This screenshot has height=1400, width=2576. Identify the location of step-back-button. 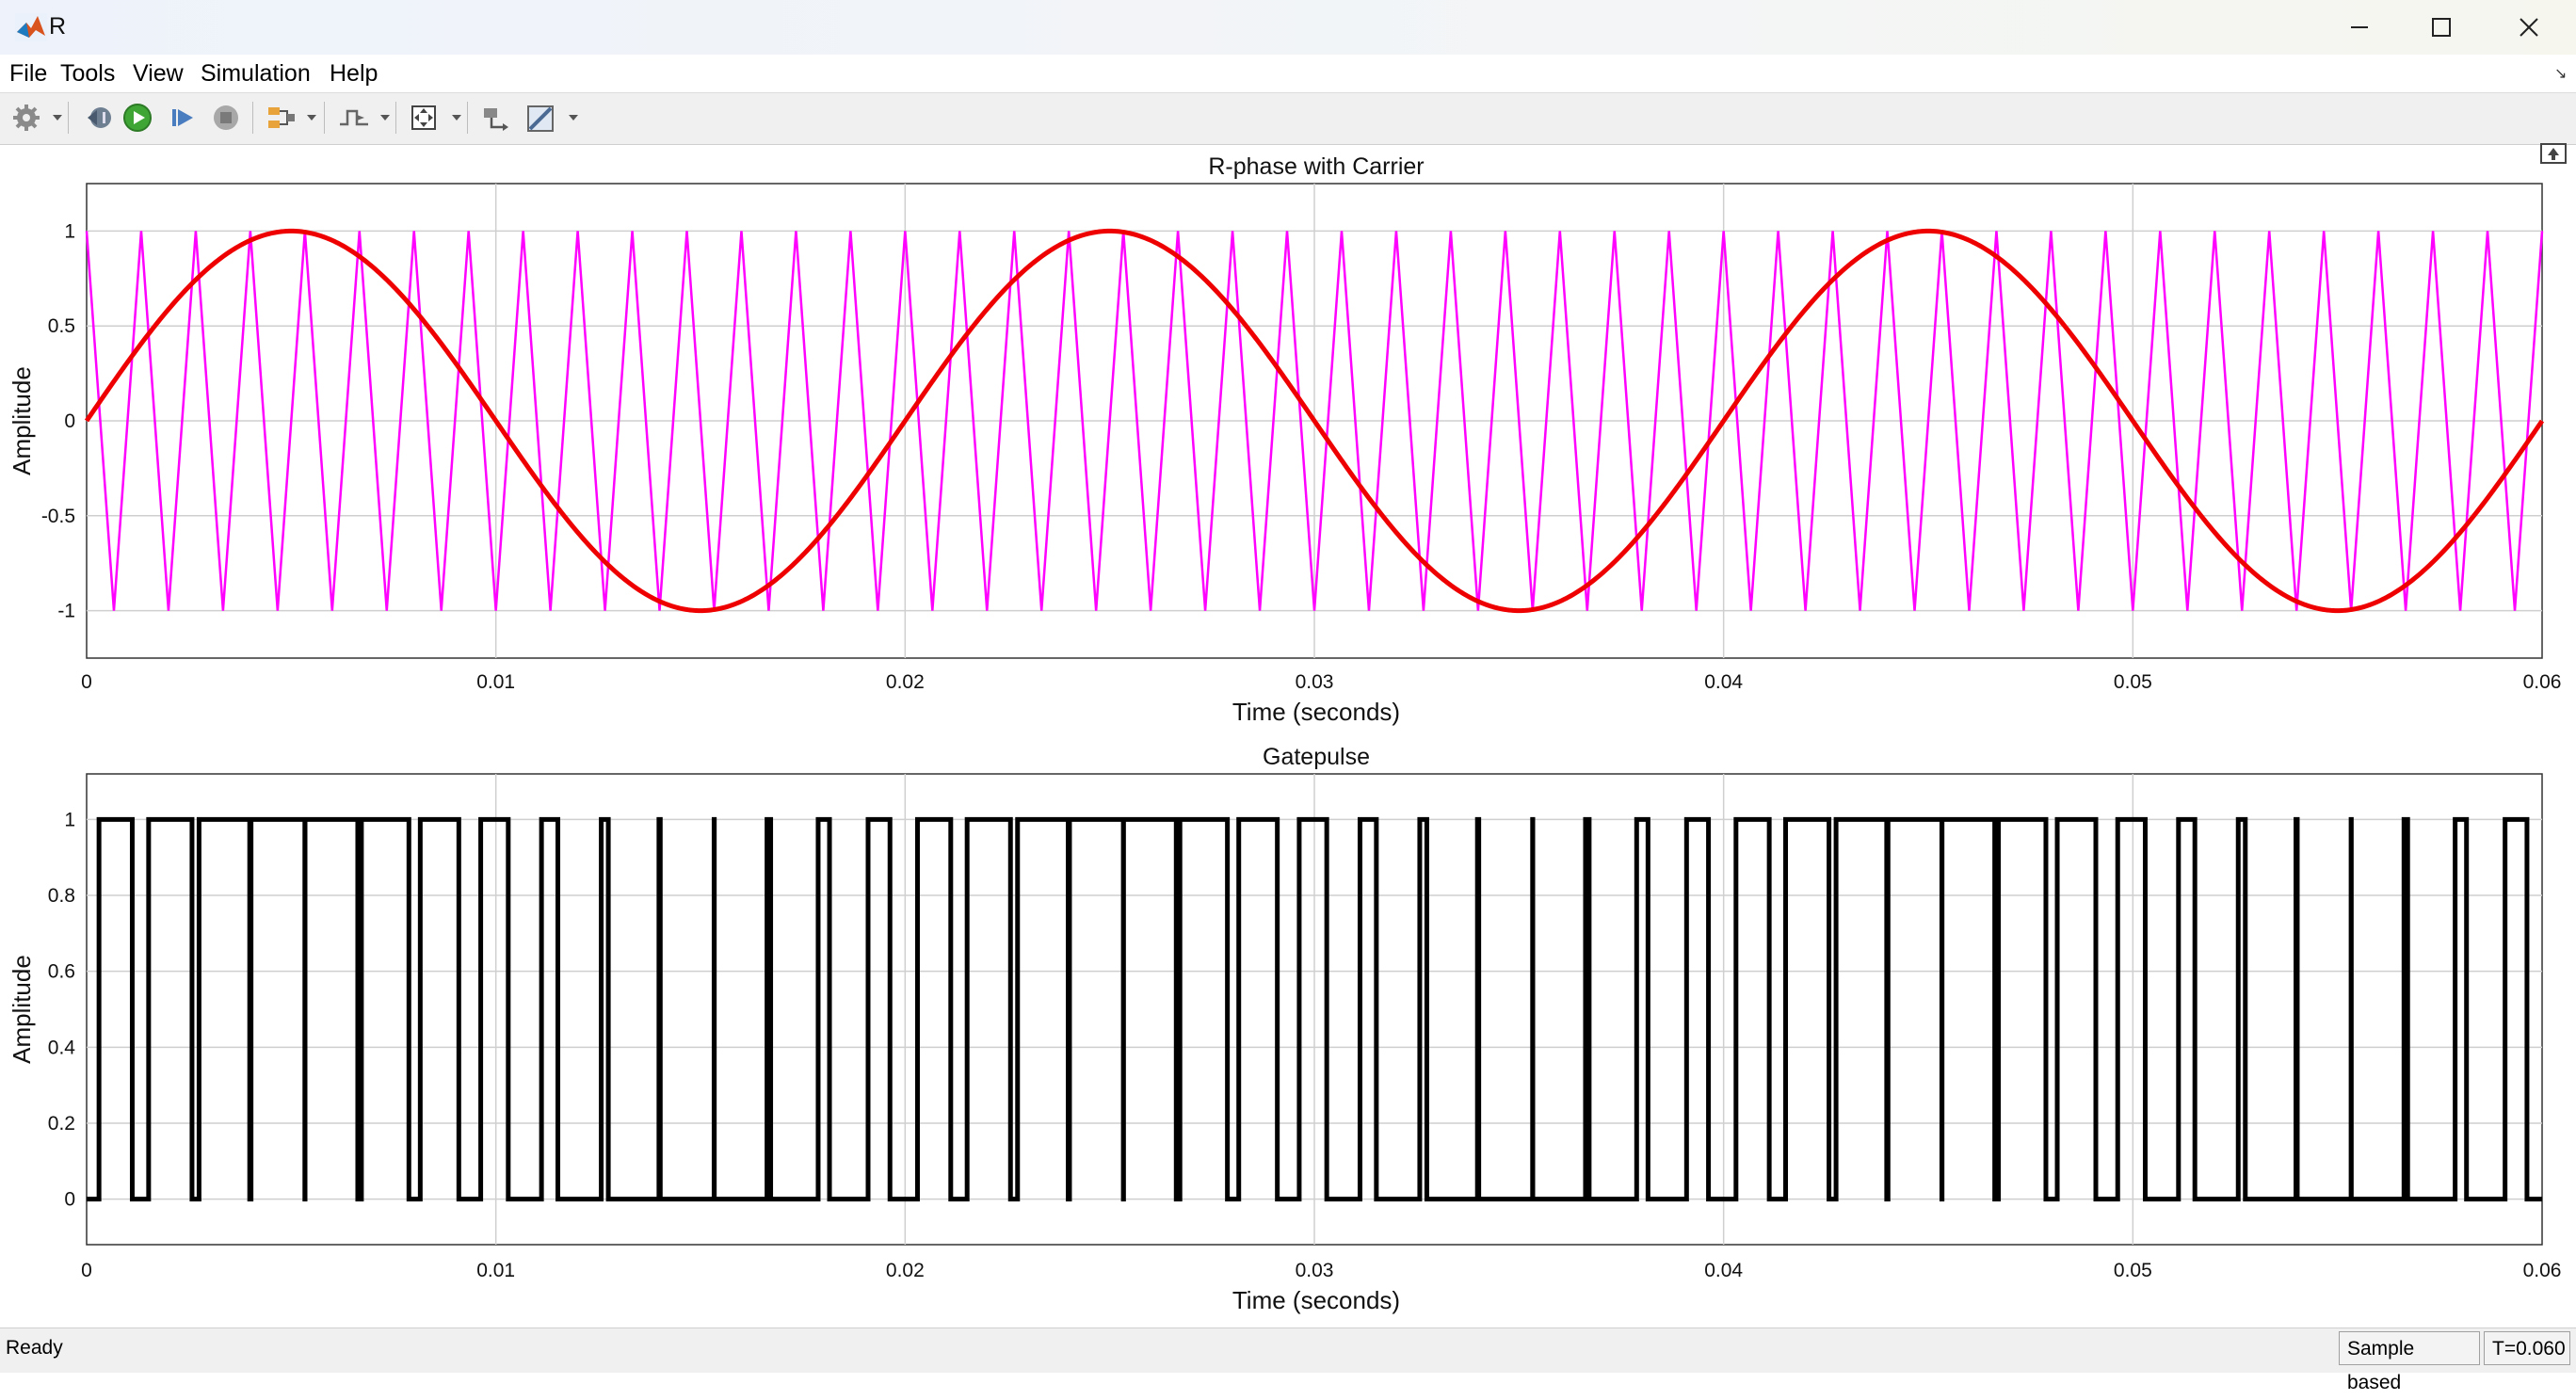
(98, 117).